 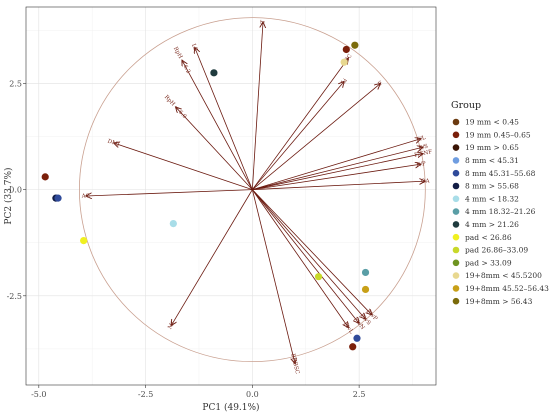 What do you see at coordinates (492, 224) in the screenshot?
I see `legend-label: 4 mm > 21.26` at bounding box center [492, 224].